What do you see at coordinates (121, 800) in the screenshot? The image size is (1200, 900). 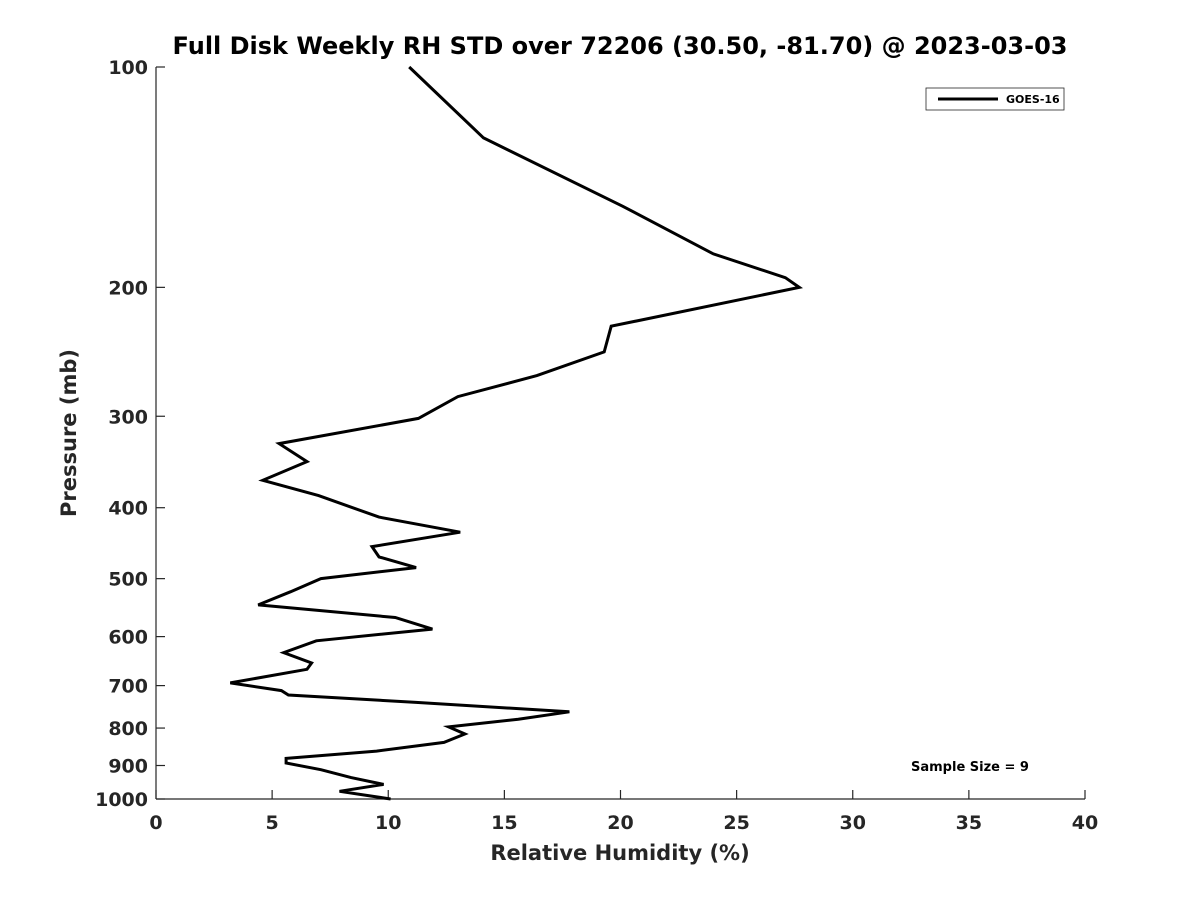 I see `y-tick-label: 1000` at bounding box center [121, 800].